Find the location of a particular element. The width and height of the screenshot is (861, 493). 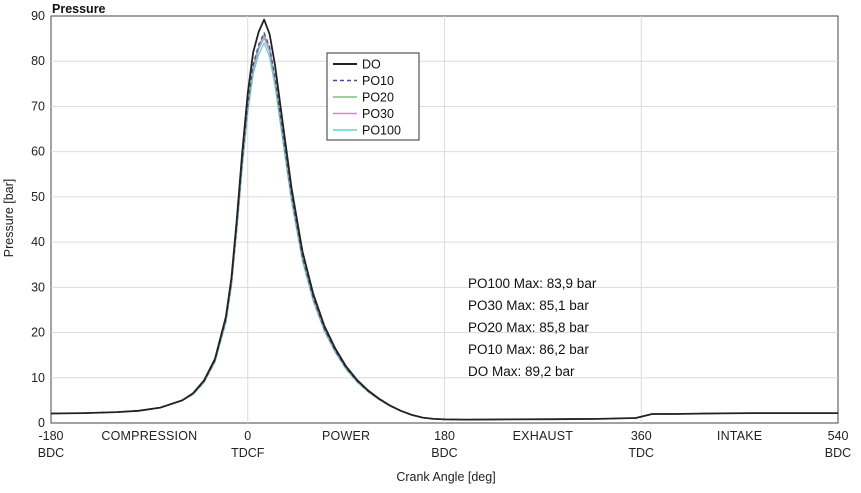

y-tick-label: 90 is located at coordinates (38, 16).